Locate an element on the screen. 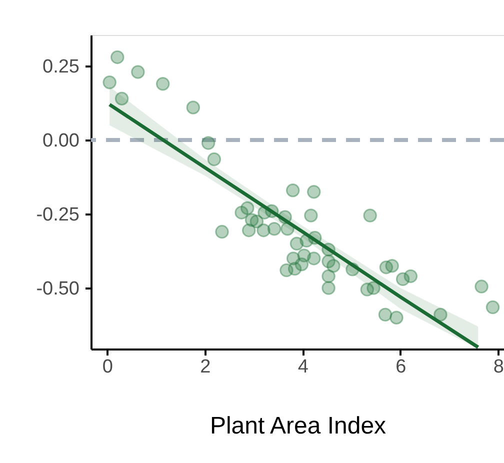 This screenshot has width=504, height=463. x-tick-label: 0 is located at coordinates (107, 367).